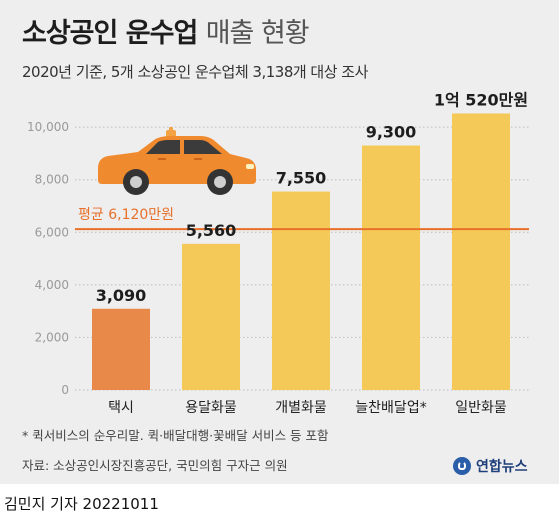 The image size is (559, 521). What do you see at coordinates (481, 408) in the screenshot?
I see `category-label: 일반화물` at bounding box center [481, 408].